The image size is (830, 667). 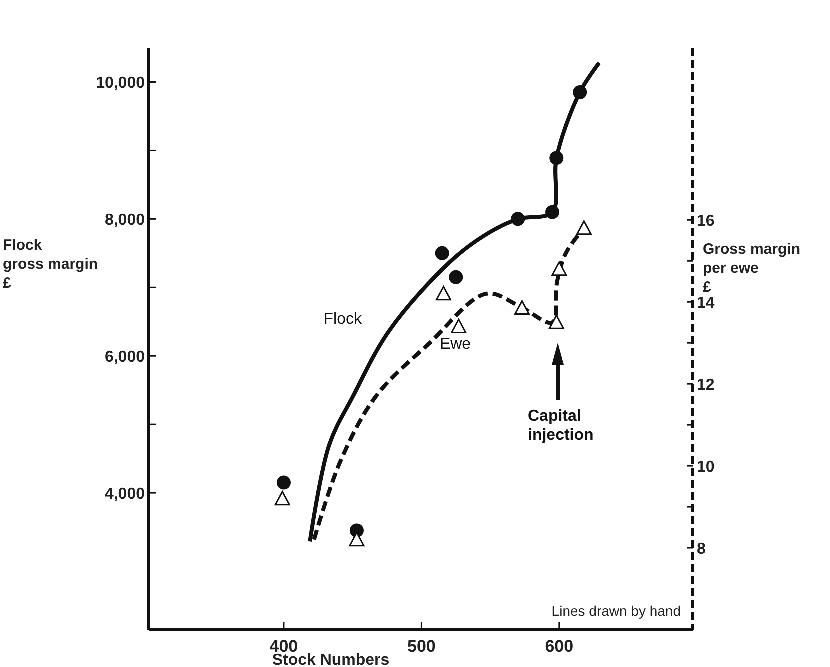 What do you see at coordinates (559, 646) in the screenshot?
I see `x-tick-label: 600` at bounding box center [559, 646].